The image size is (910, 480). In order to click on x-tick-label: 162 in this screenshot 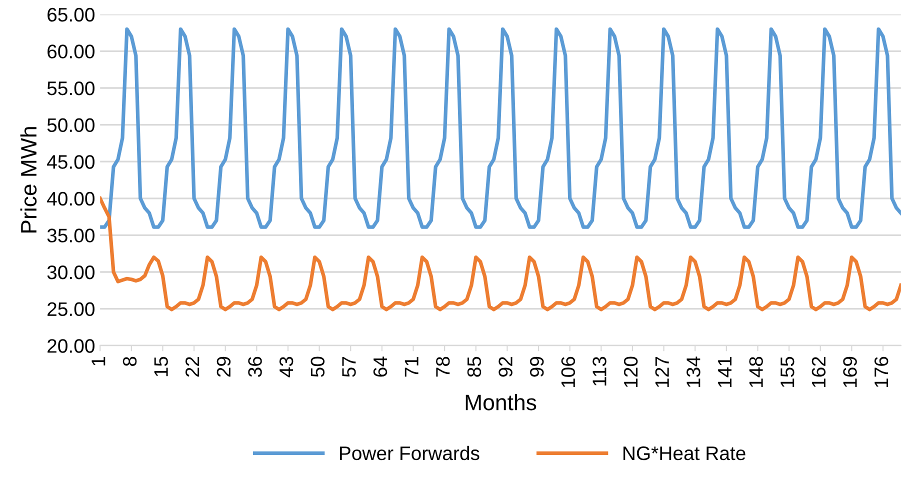, I will do `click(819, 371)`.